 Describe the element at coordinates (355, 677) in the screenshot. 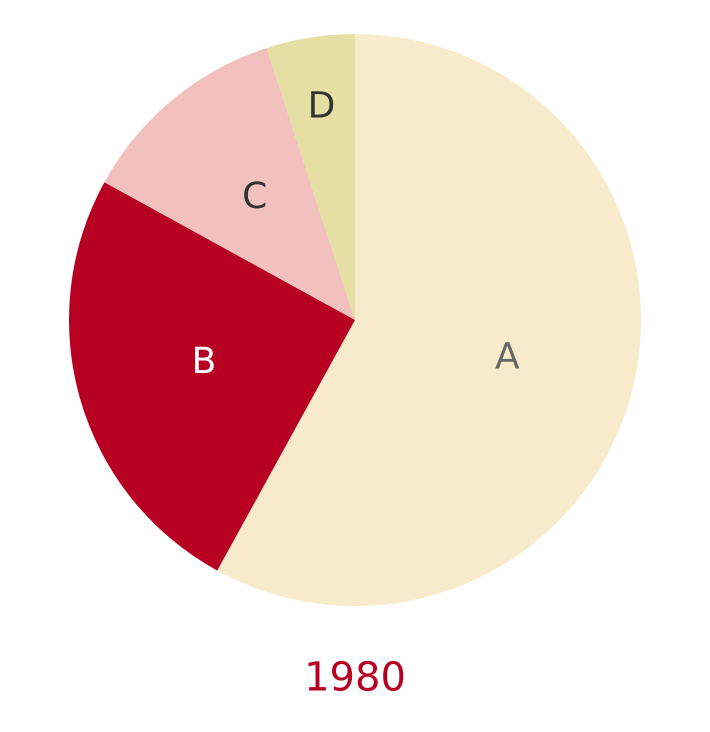

I see `text: 1980` at that location.